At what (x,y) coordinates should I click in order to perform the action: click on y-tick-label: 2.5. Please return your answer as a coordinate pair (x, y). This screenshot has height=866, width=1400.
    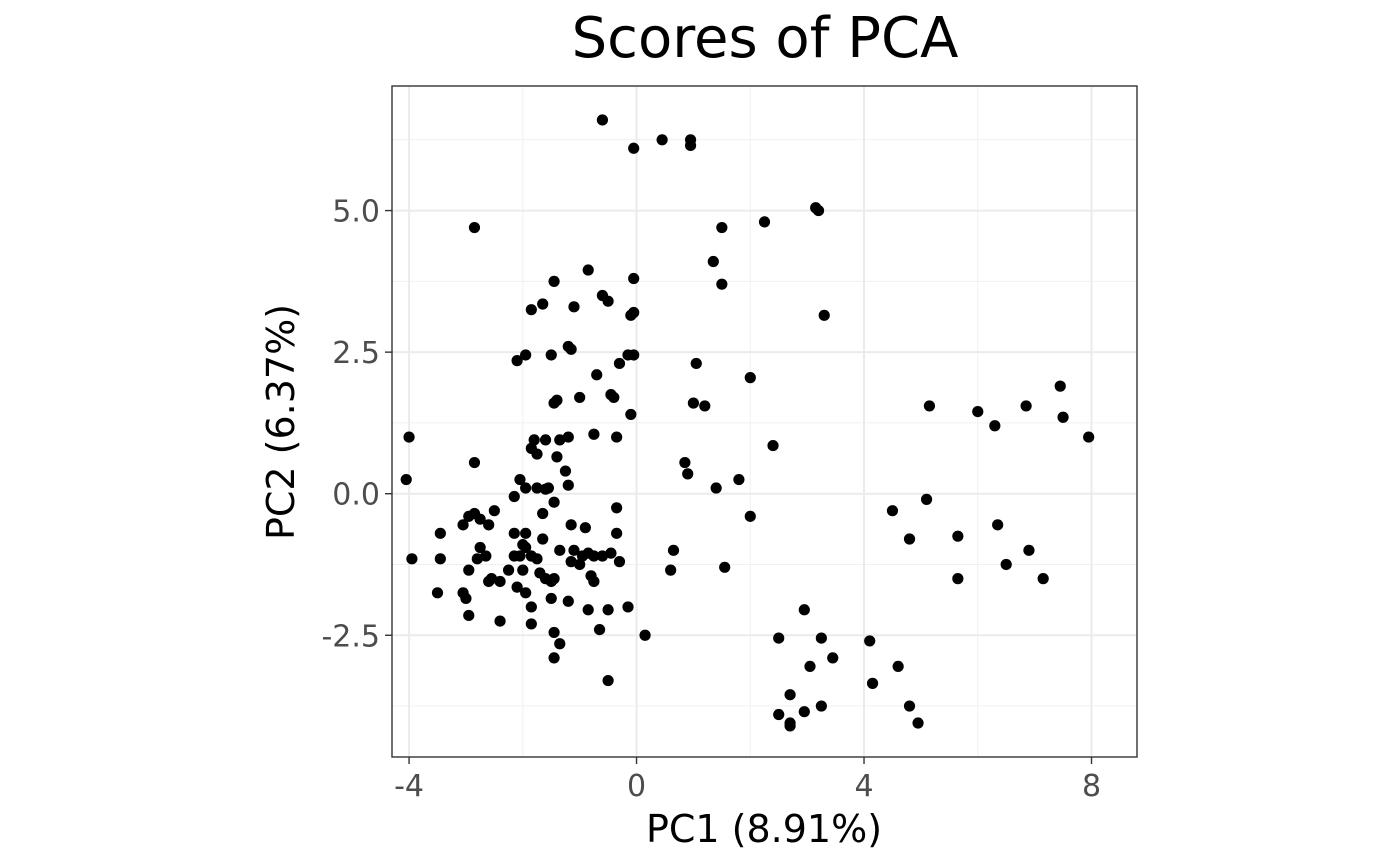
    Looking at the image, I should click on (356, 353).